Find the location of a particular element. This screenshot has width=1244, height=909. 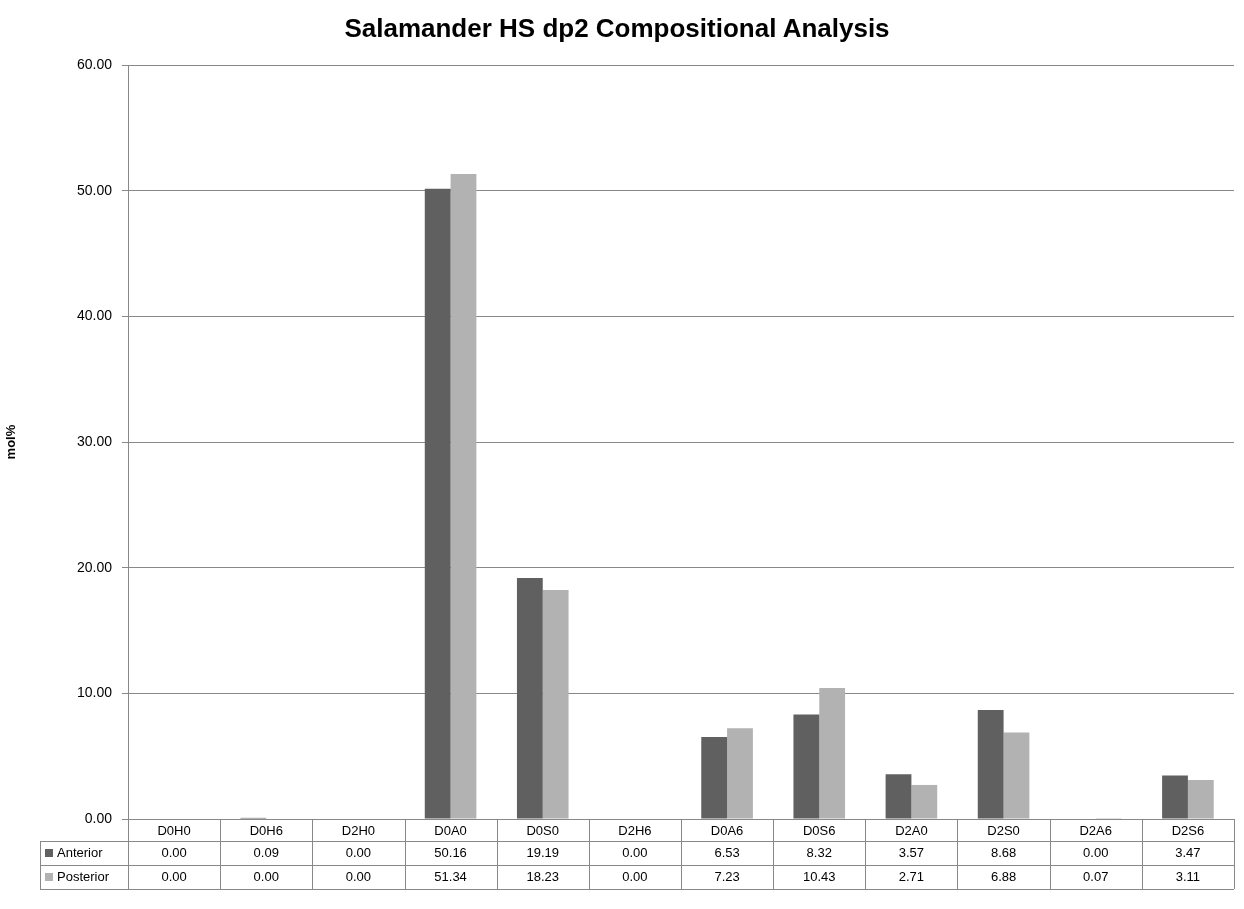

data-label: 10.43 is located at coordinates (819, 876).